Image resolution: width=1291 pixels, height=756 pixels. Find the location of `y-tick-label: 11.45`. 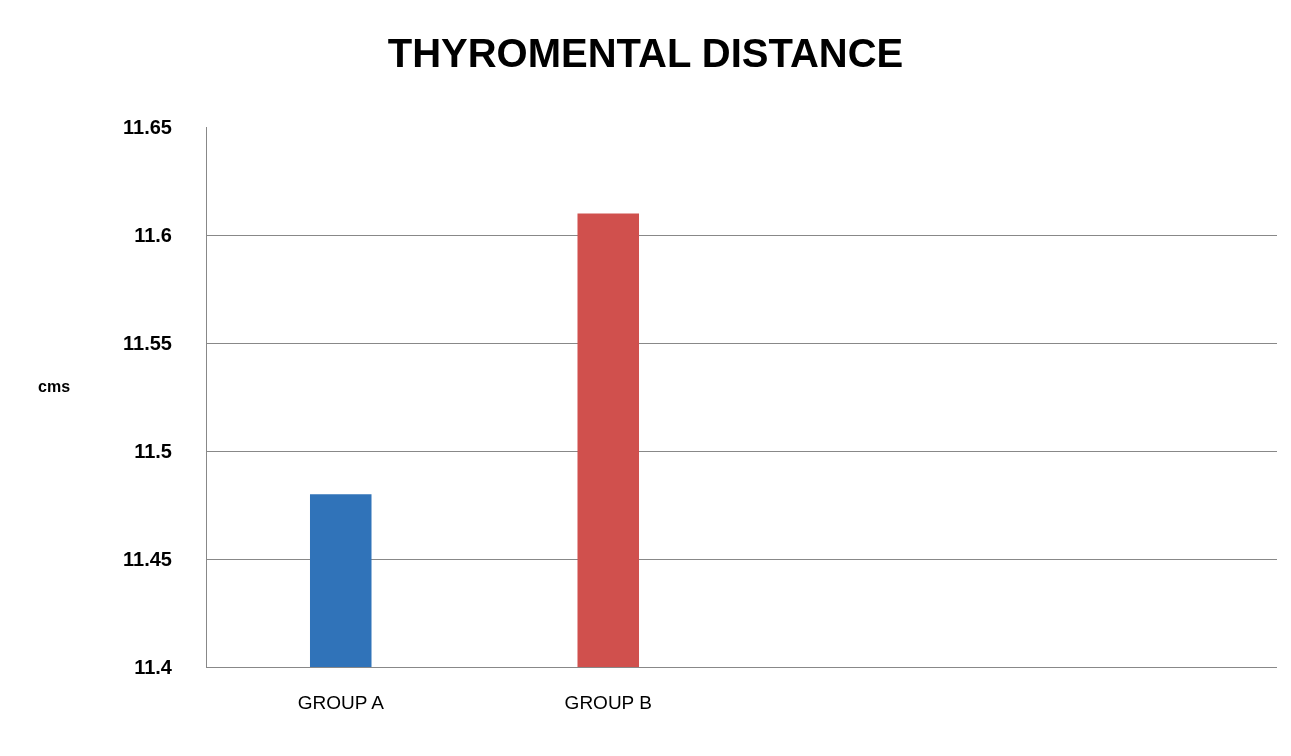

y-tick-label: 11.45 is located at coordinates (147, 559).